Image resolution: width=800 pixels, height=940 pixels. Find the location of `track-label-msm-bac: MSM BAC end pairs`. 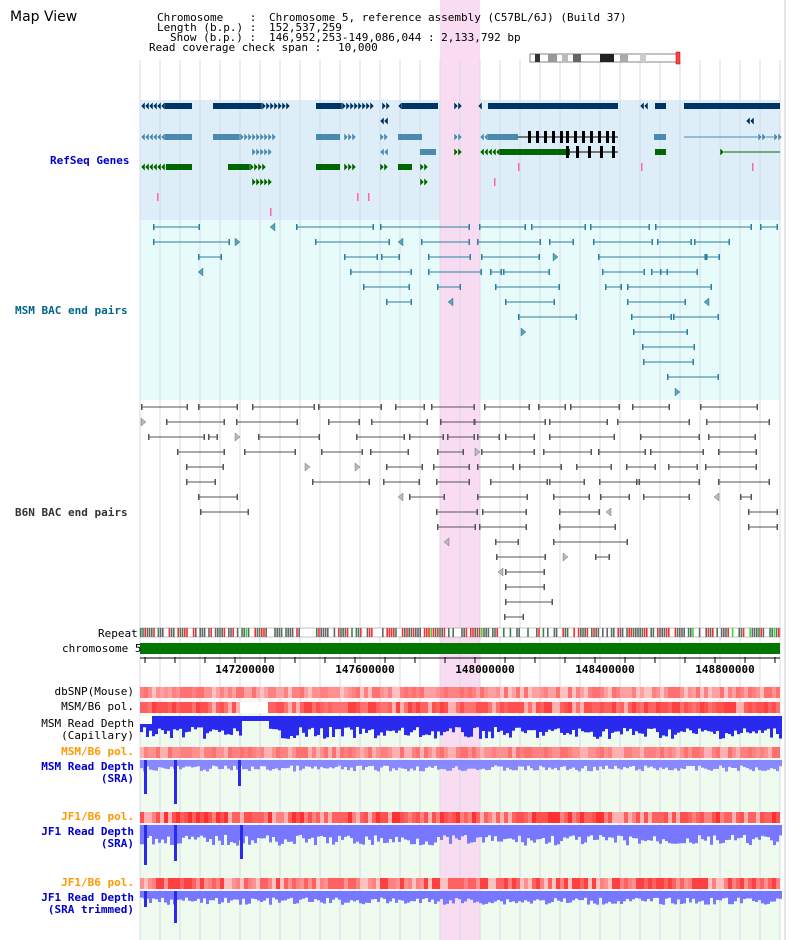

track-label-msm-bac: MSM BAC end pairs is located at coordinates (71, 310).